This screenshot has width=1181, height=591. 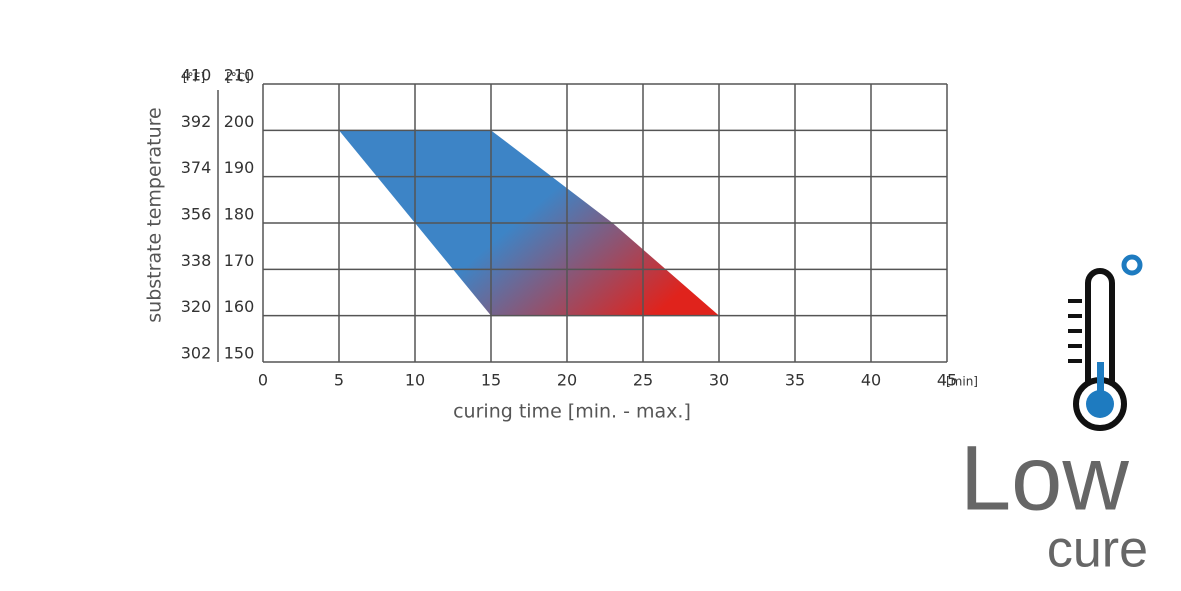 I want to click on x-tick-label: 0, so click(x=263, y=380).